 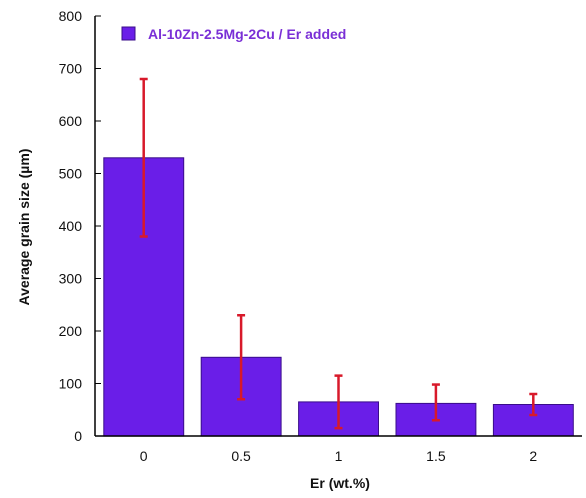 I want to click on y-tick-label: 800, so click(x=71, y=16).